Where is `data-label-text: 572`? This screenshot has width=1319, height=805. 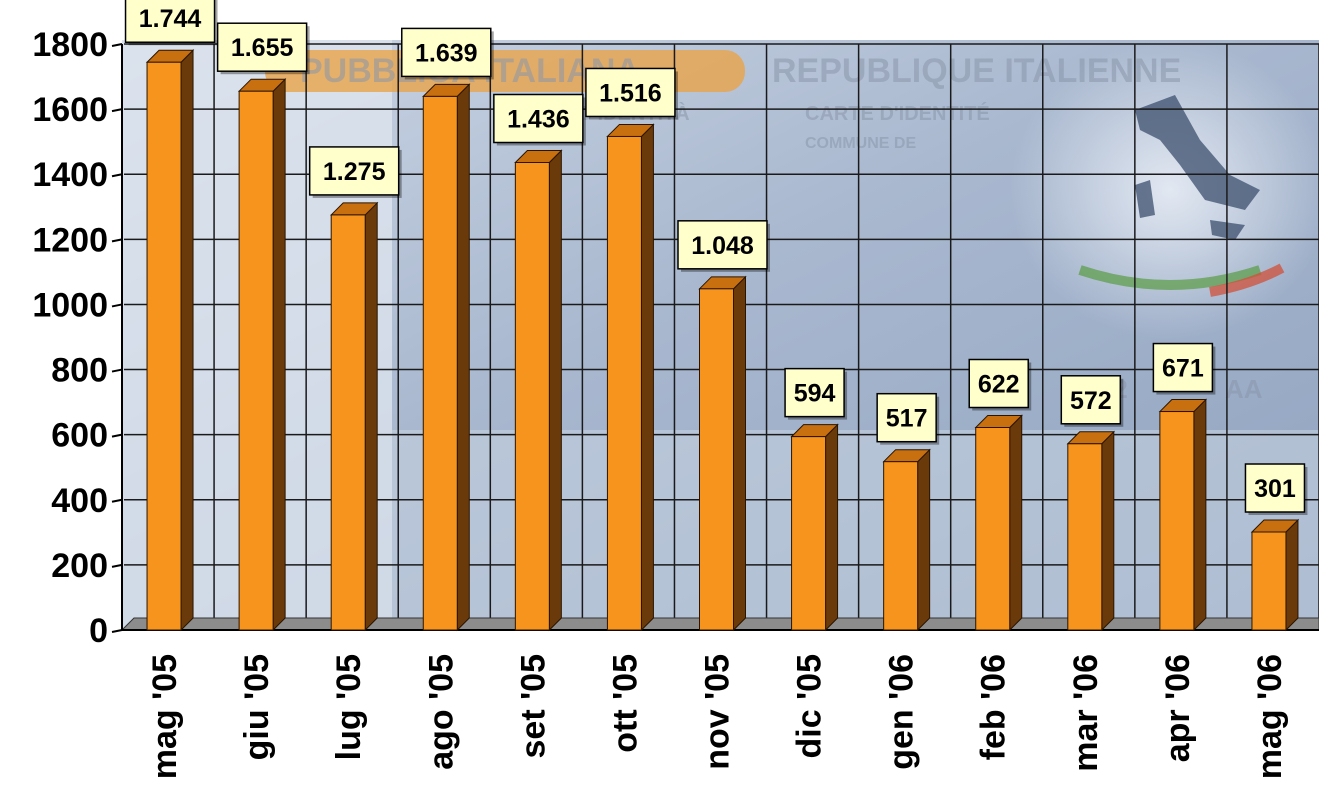 data-label-text: 572 is located at coordinates (1091, 401).